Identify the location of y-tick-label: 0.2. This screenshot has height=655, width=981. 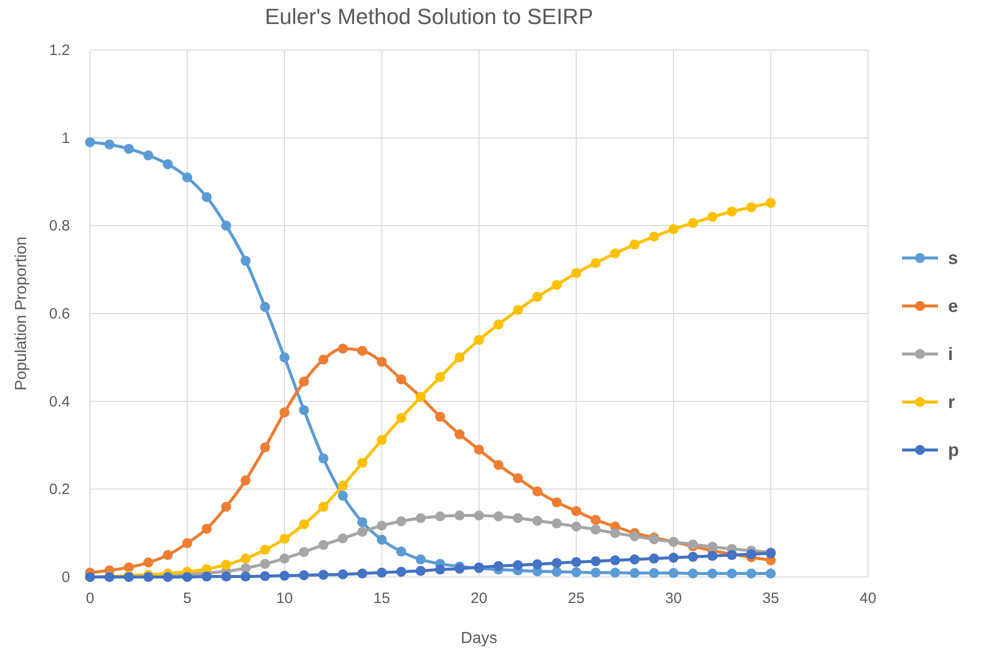
(59, 489).